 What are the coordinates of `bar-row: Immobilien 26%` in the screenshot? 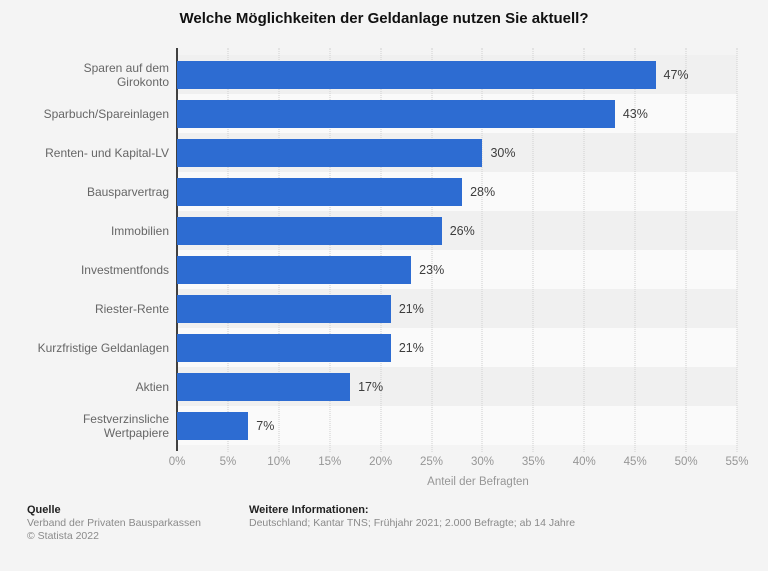 It's located at (384, 230).